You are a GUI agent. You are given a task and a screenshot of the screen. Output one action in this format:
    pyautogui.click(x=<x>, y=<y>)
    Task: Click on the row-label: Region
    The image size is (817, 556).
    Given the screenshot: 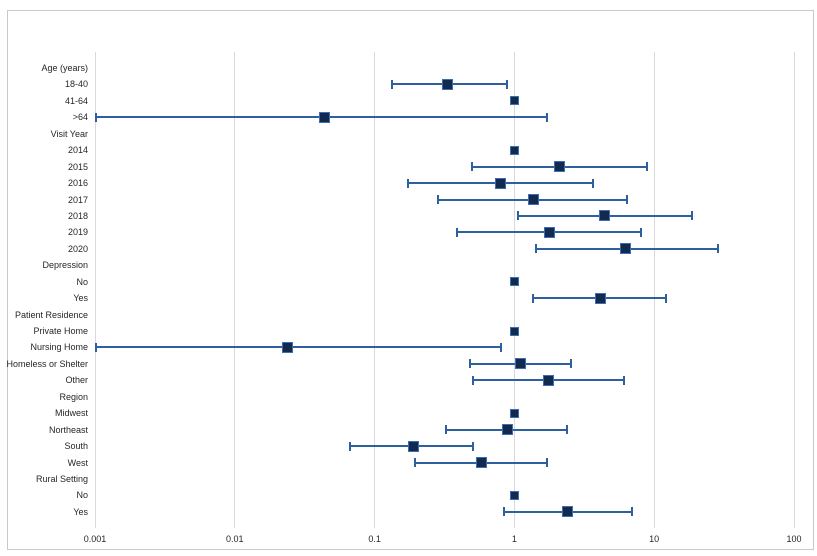 What is the action you would take?
    pyautogui.click(x=73, y=396)
    